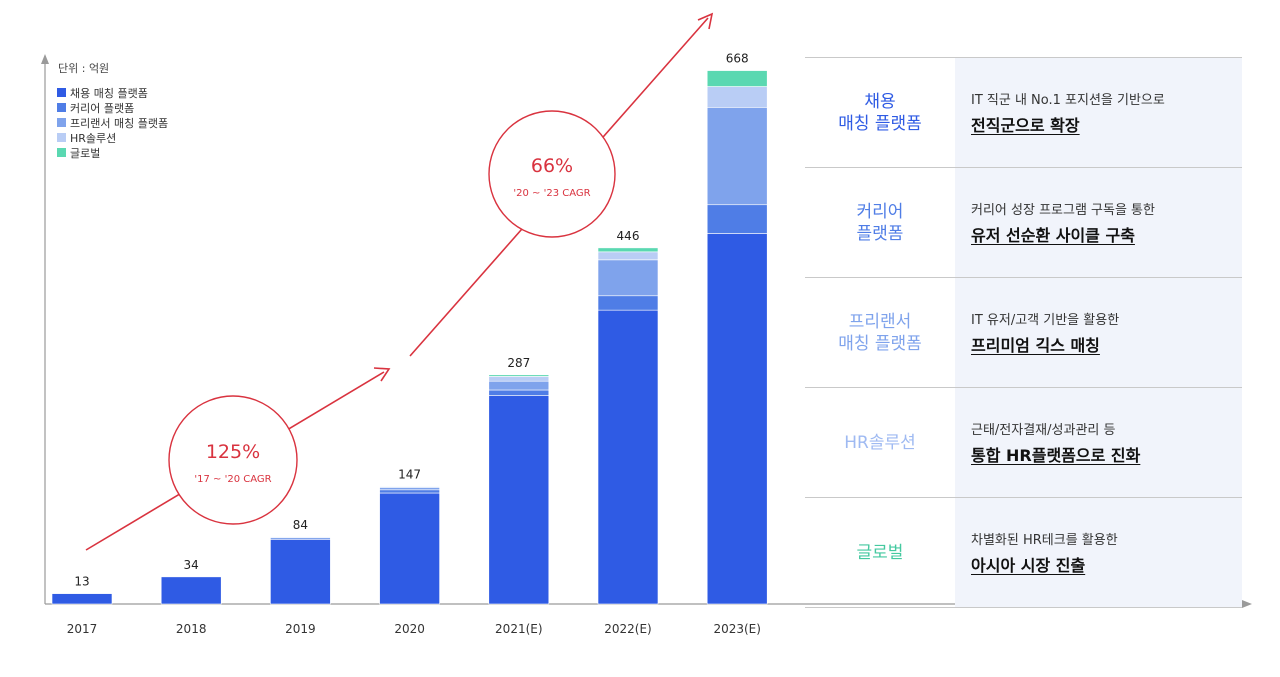 The image size is (1280, 677). What do you see at coordinates (1247, 604) in the screenshot?
I see `x-axis-arrow` at bounding box center [1247, 604].